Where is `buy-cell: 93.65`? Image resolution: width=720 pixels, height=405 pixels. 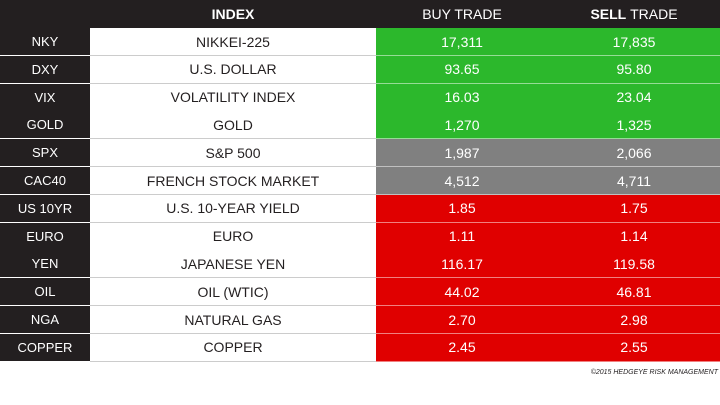 buy-cell: 93.65 is located at coordinates (462, 69).